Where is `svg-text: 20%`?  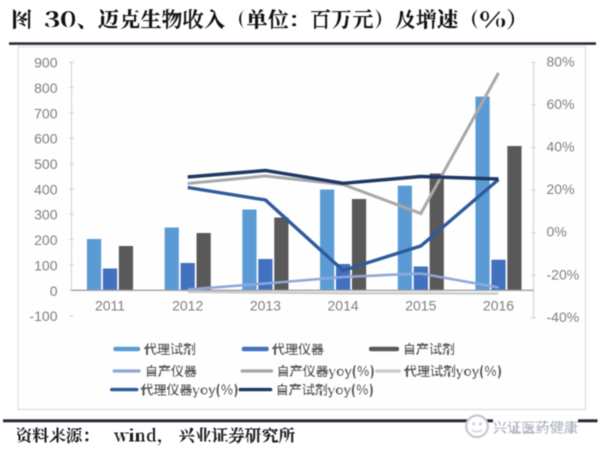 svg-text: 20% is located at coordinates (561, 189).